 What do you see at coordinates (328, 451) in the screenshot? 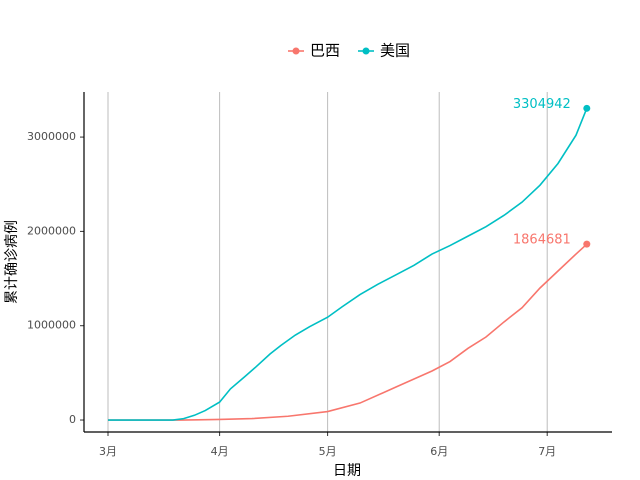
I see `x-tick-label: 5月` at bounding box center [328, 451].